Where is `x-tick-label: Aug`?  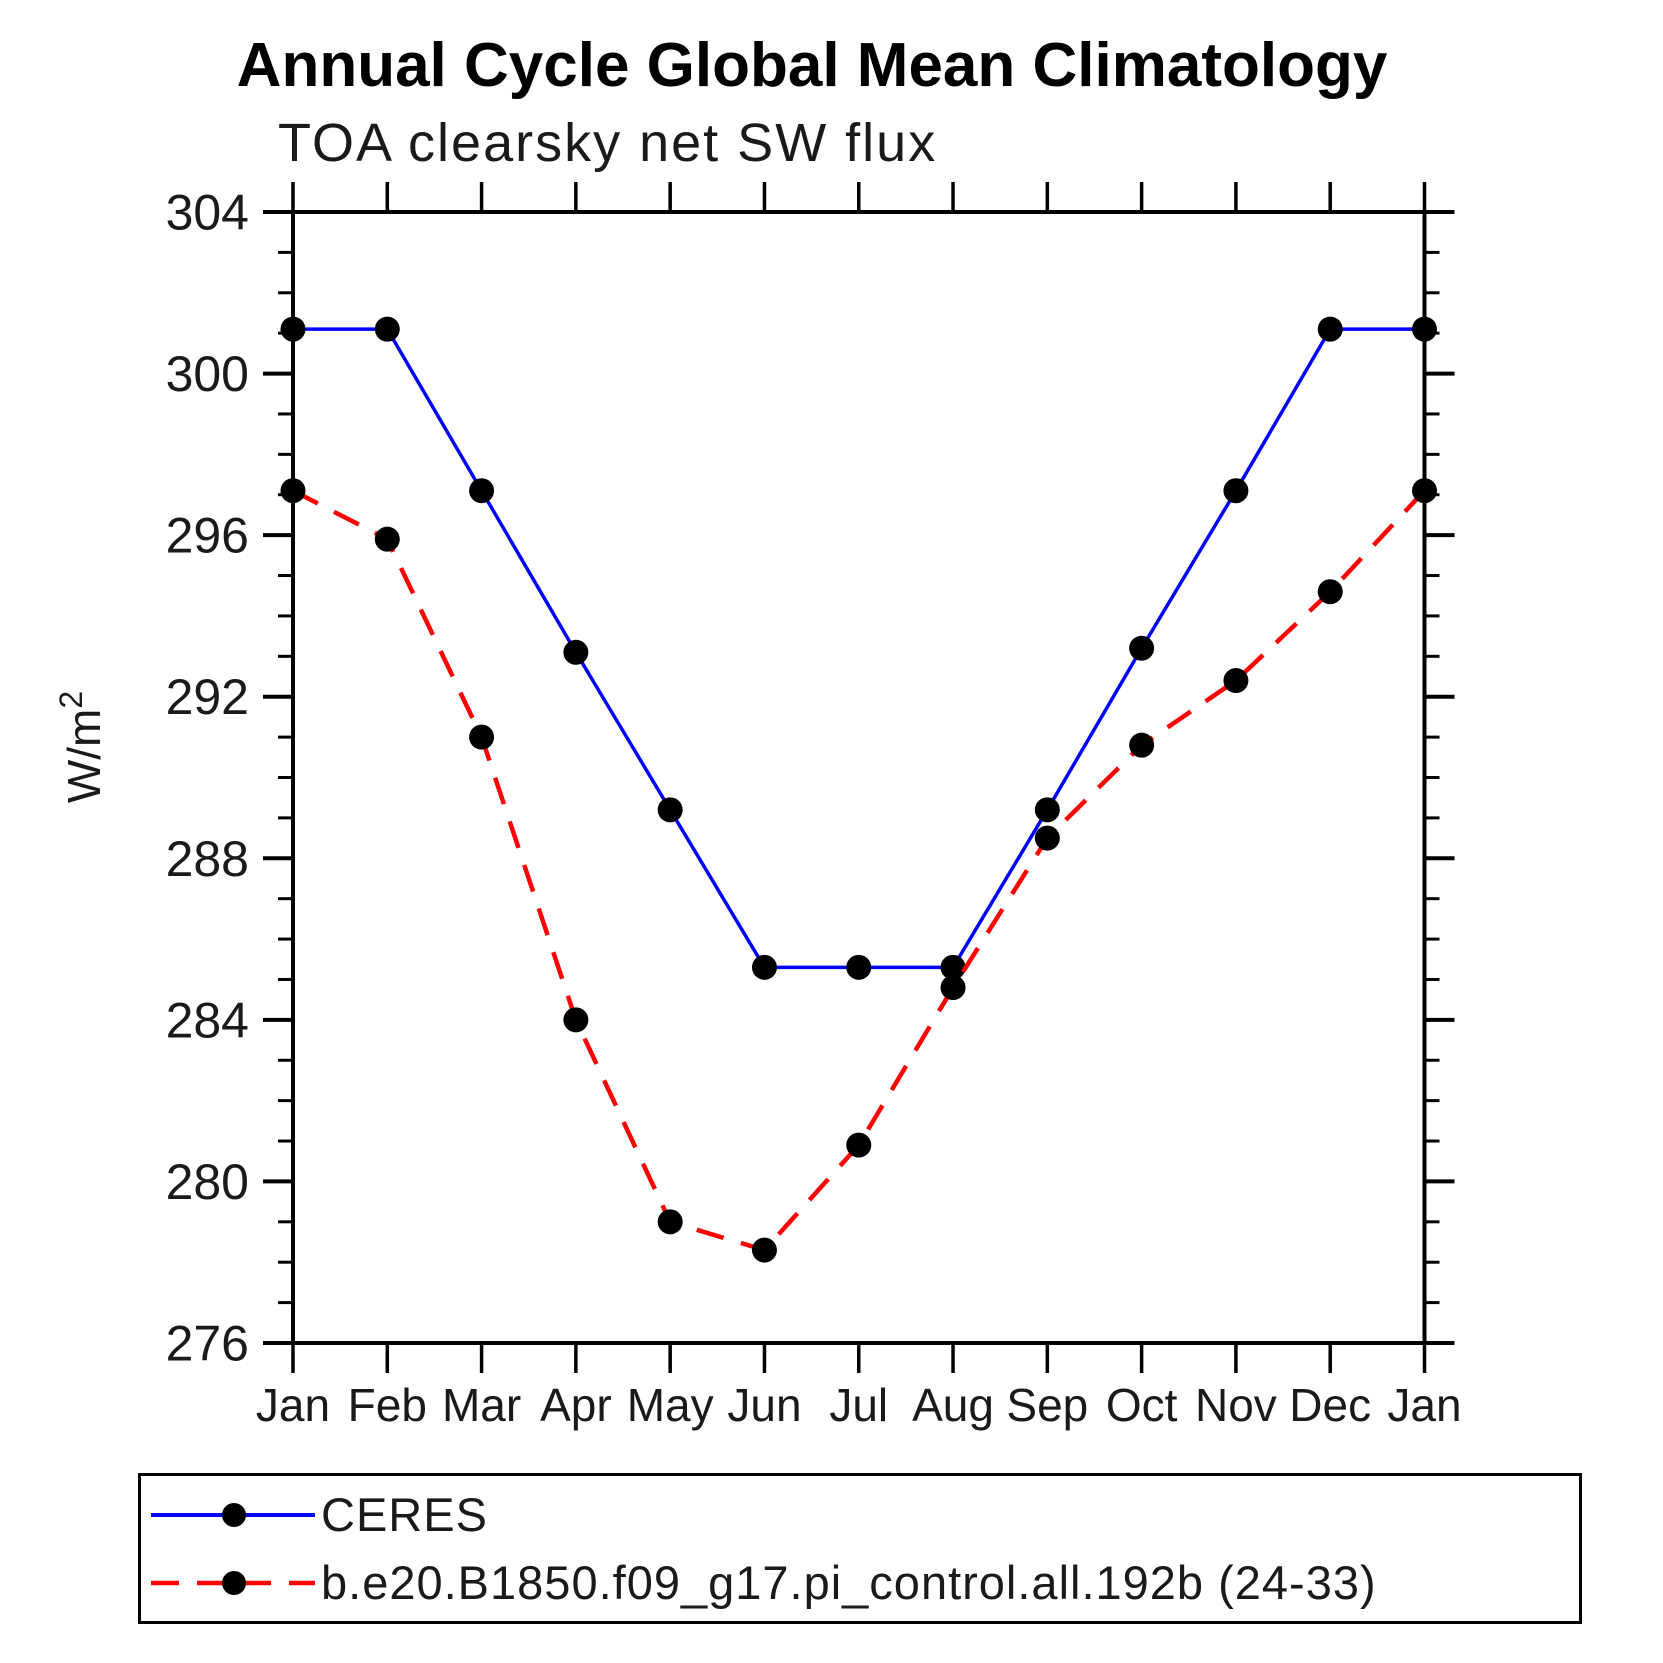
x-tick-label: Aug is located at coordinates (953, 1405).